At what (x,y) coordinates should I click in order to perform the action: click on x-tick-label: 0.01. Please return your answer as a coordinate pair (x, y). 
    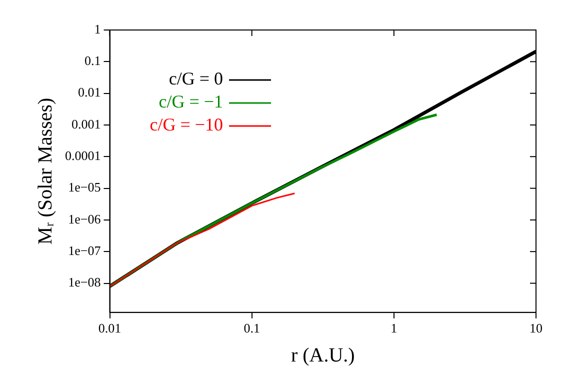
    Looking at the image, I should click on (110, 328).